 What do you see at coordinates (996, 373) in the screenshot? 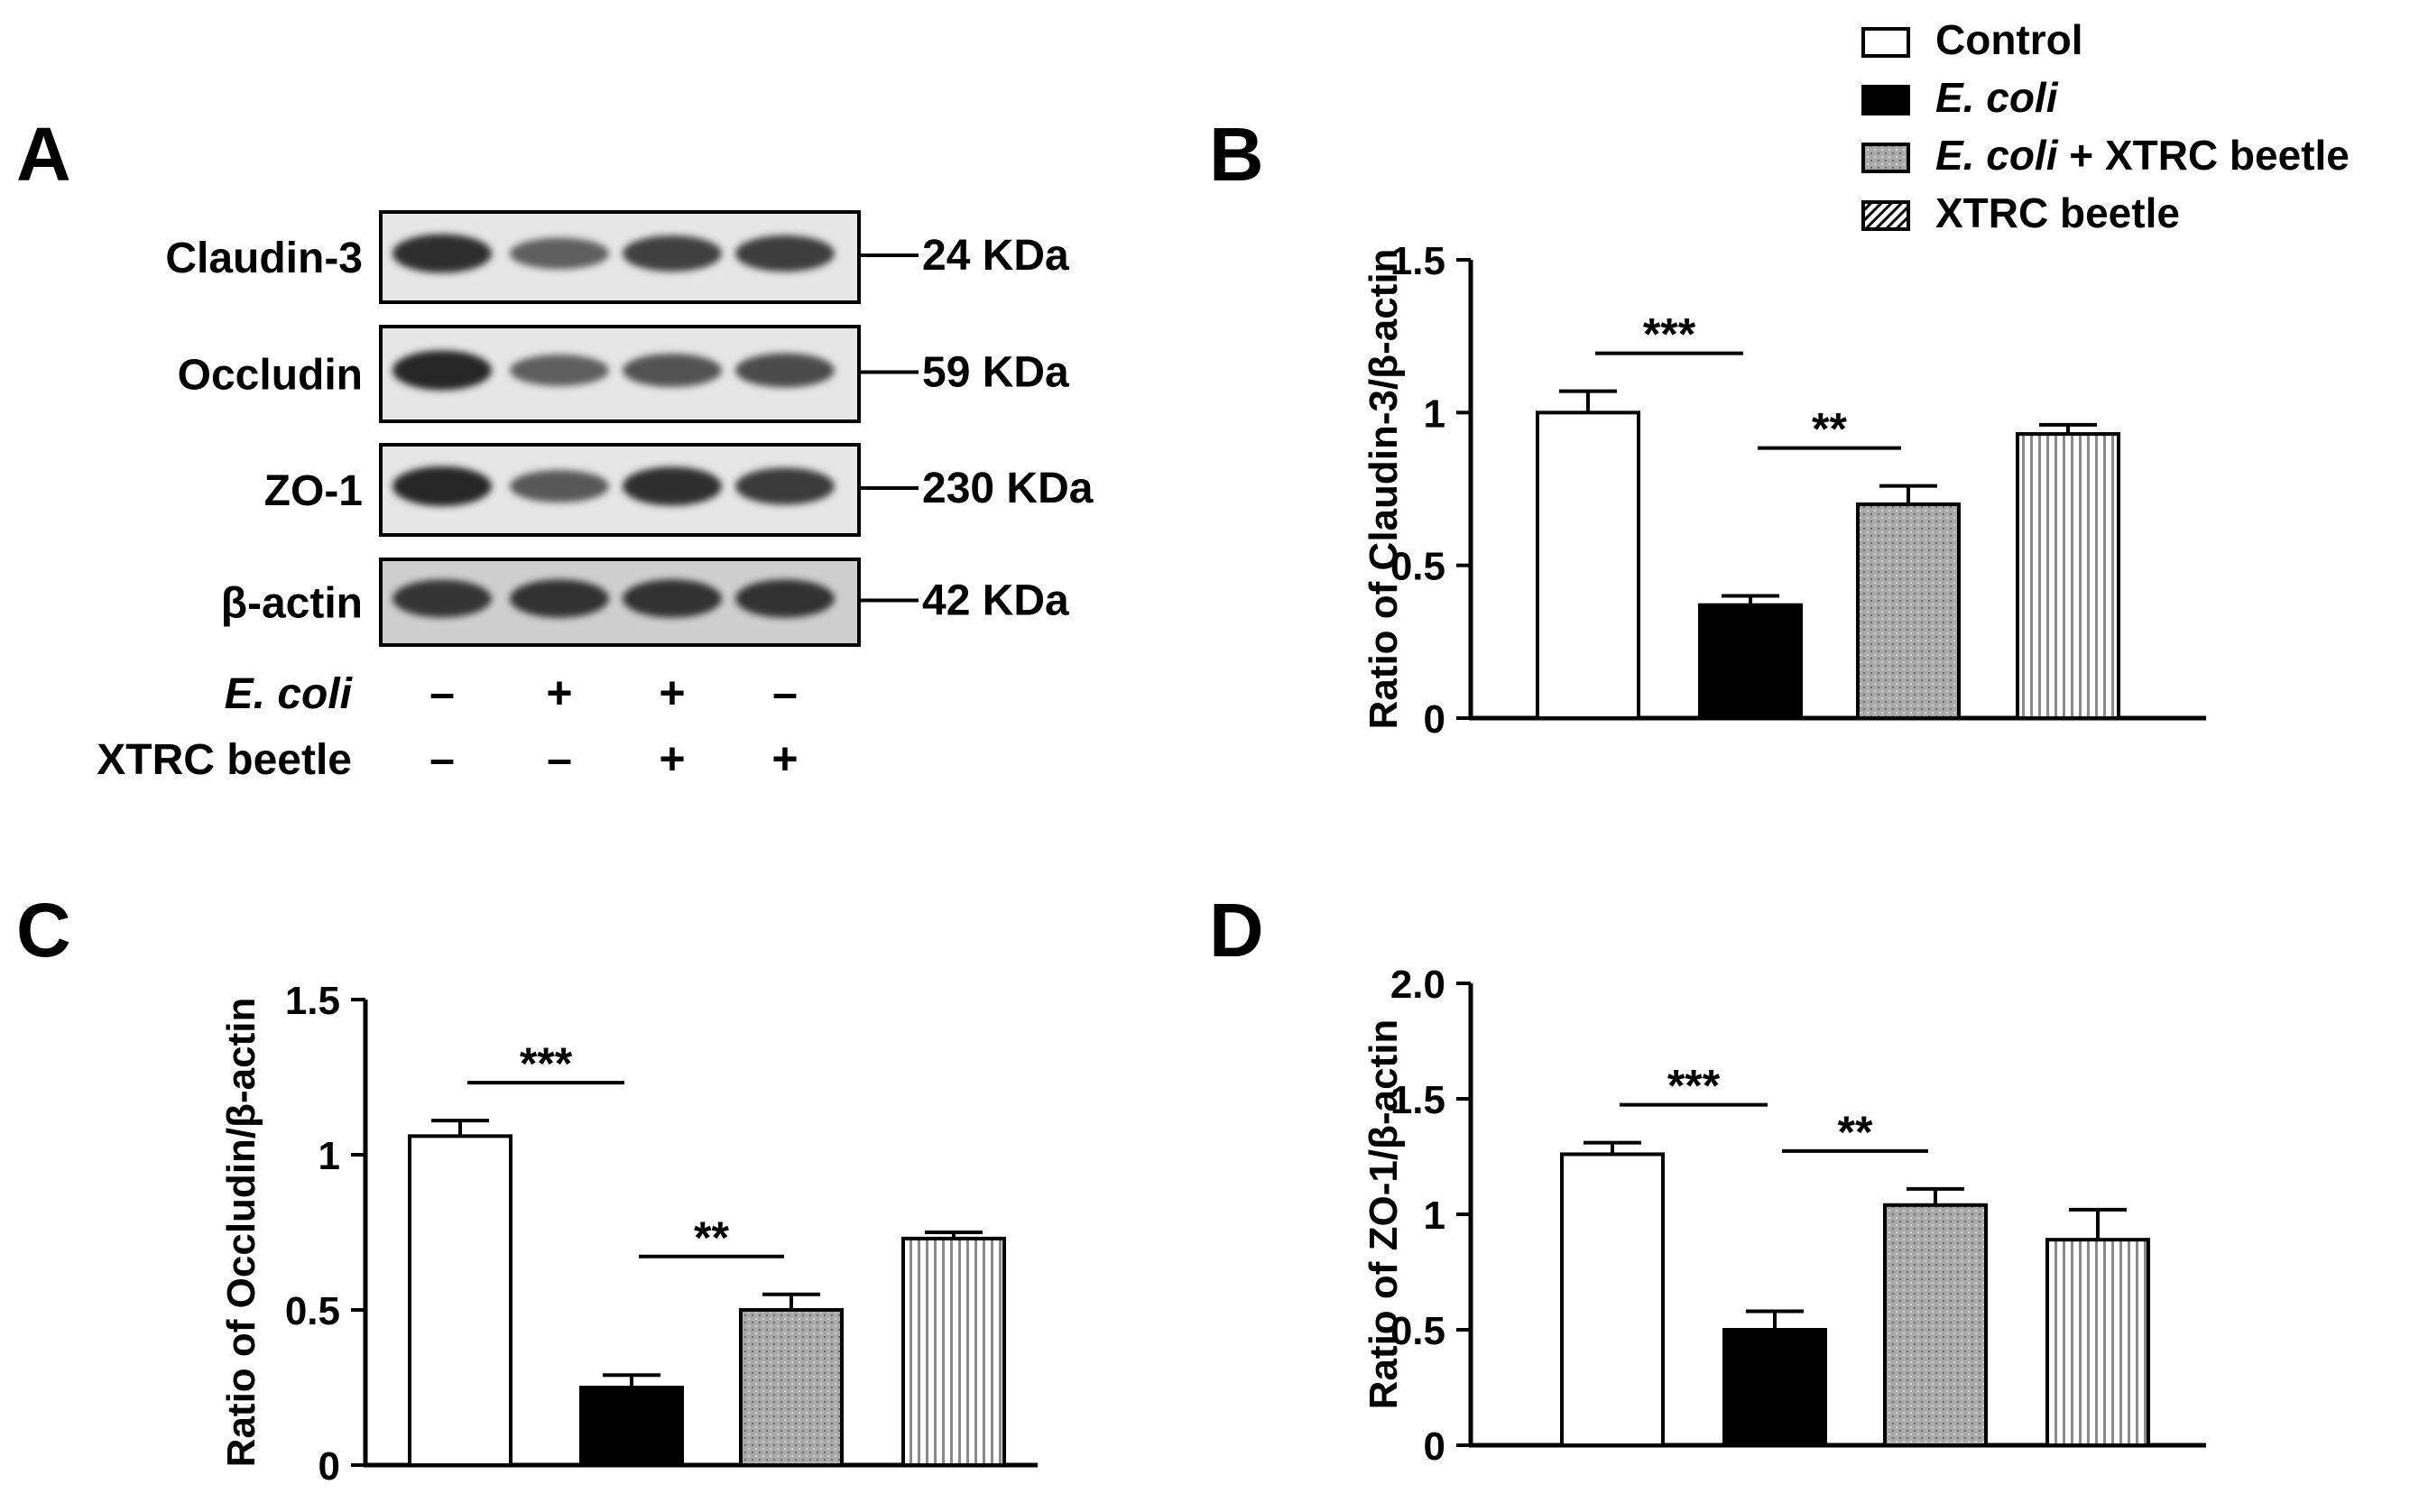
I see `molecular-weight-label: 59 KDa` at bounding box center [996, 373].